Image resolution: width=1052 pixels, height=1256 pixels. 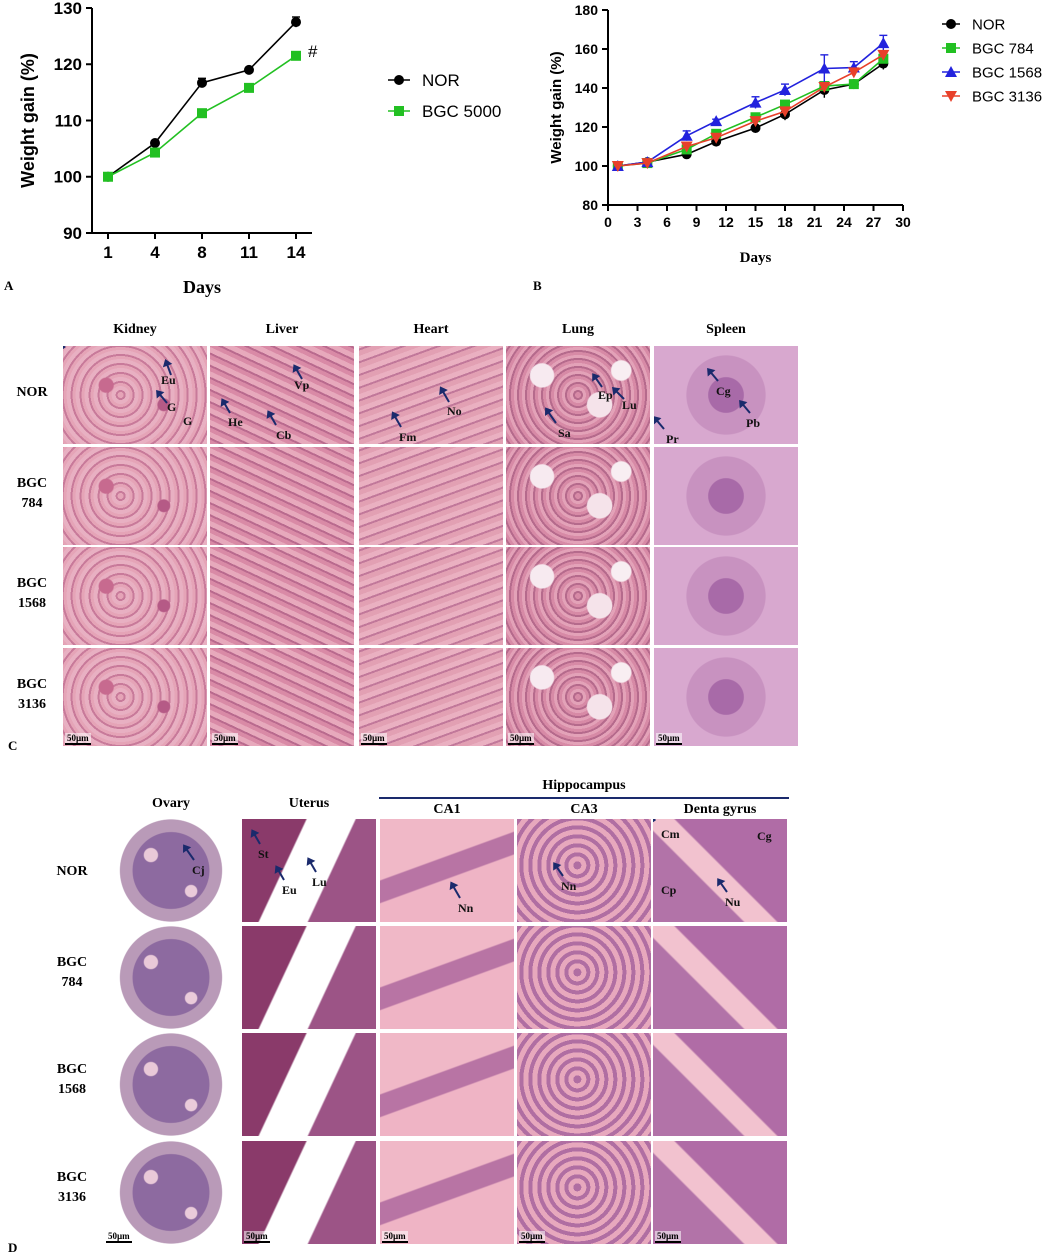 I want to click on chart-A-ytick-label: 110, so click(x=68, y=120).